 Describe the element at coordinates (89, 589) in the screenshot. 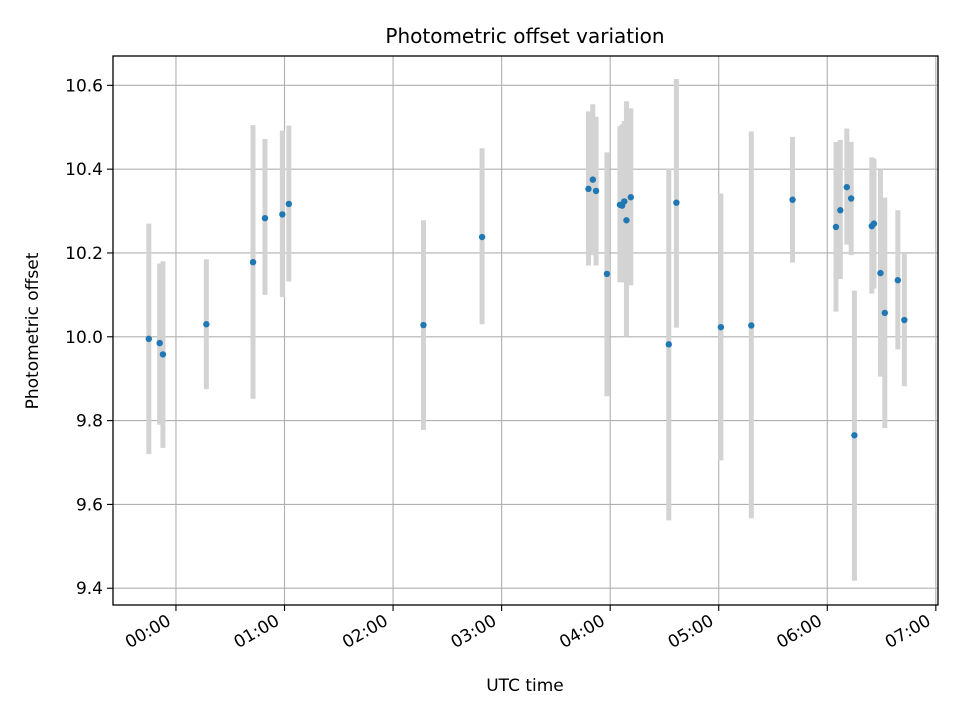

I see `y-tick-label: 9.4` at that location.